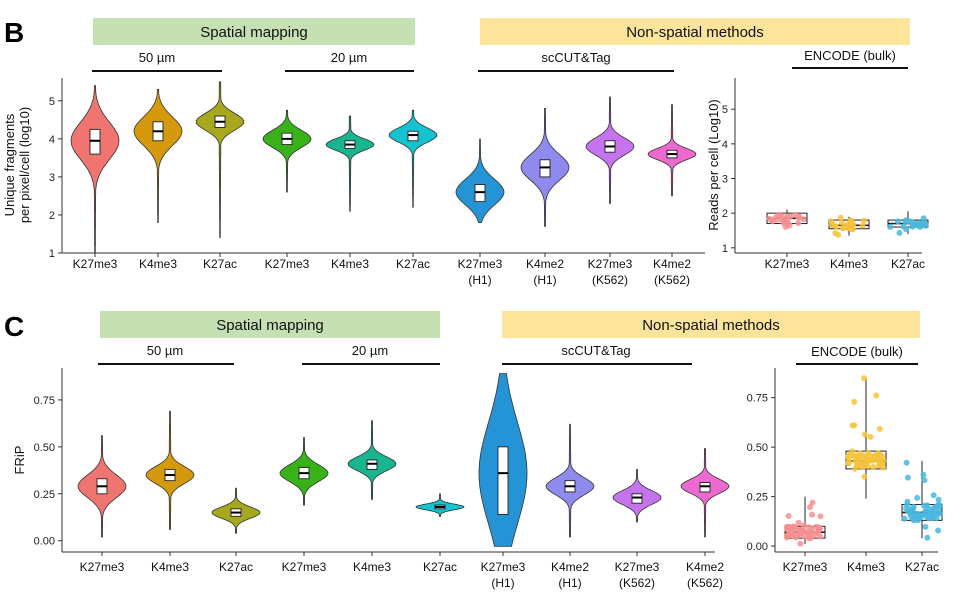 This screenshot has height=597, width=955. Describe the element at coordinates (254, 32) in the screenshot. I see `b-spatial-header: Spatial mapping` at that location.